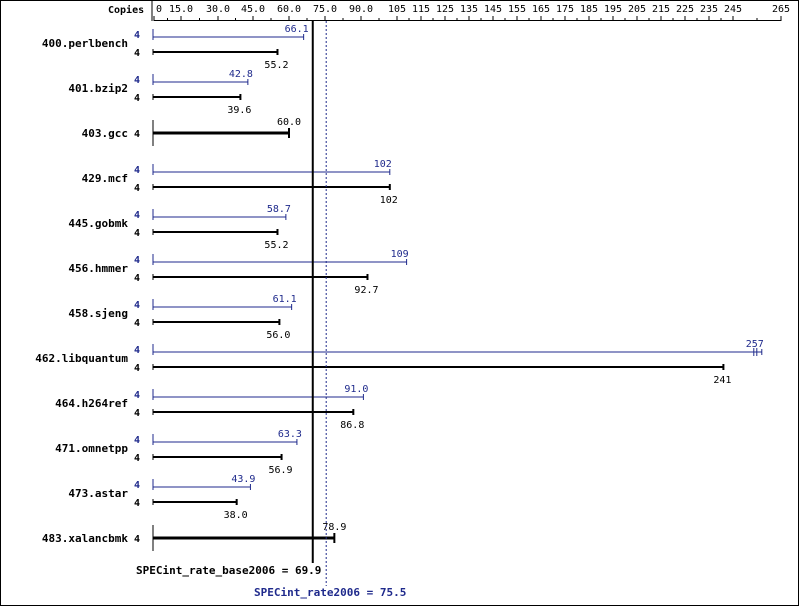 This screenshot has height=606, width=799. Describe the element at coordinates (289, 122) in the screenshot. I see `base-value-label: 60.0` at that location.